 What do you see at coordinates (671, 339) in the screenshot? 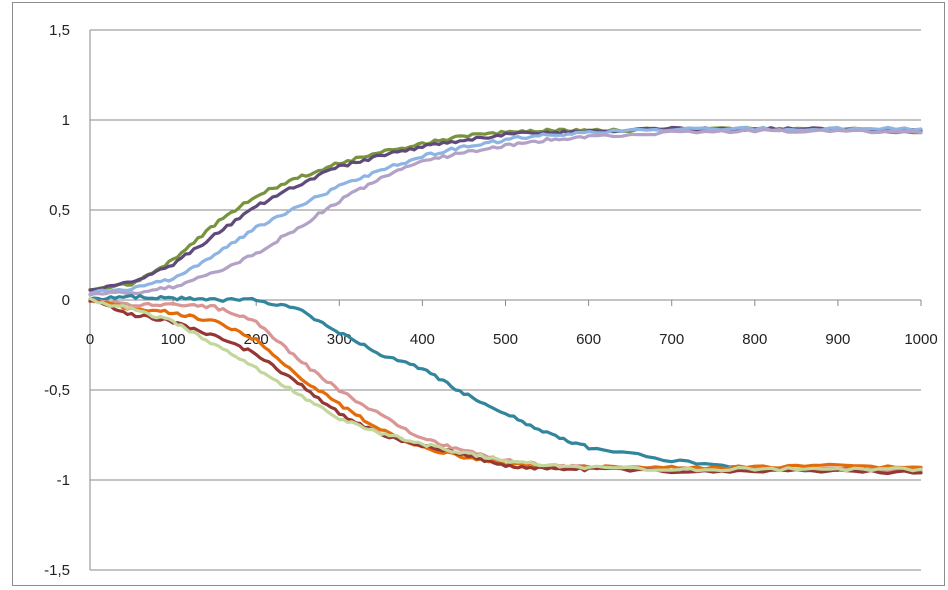
I see `x-tick-label: 700` at bounding box center [671, 339].